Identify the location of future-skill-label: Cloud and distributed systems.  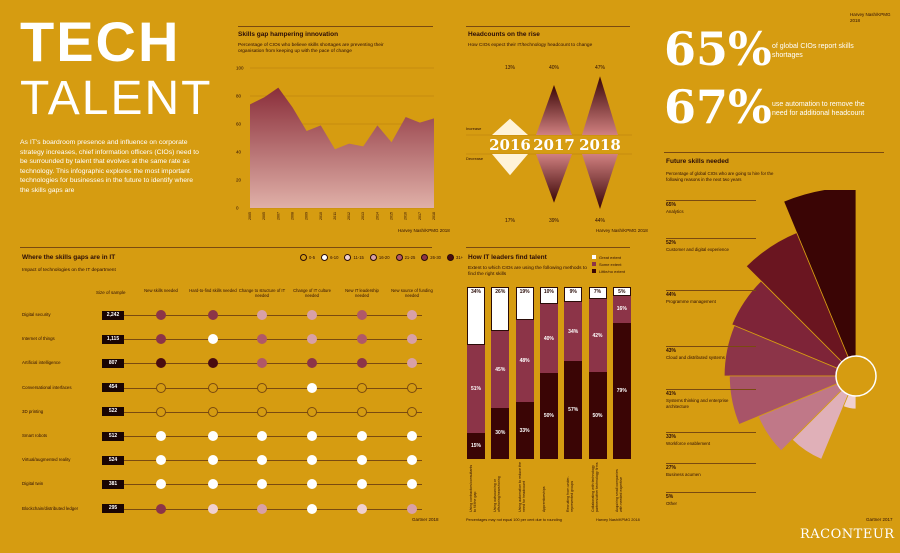
(695, 357).